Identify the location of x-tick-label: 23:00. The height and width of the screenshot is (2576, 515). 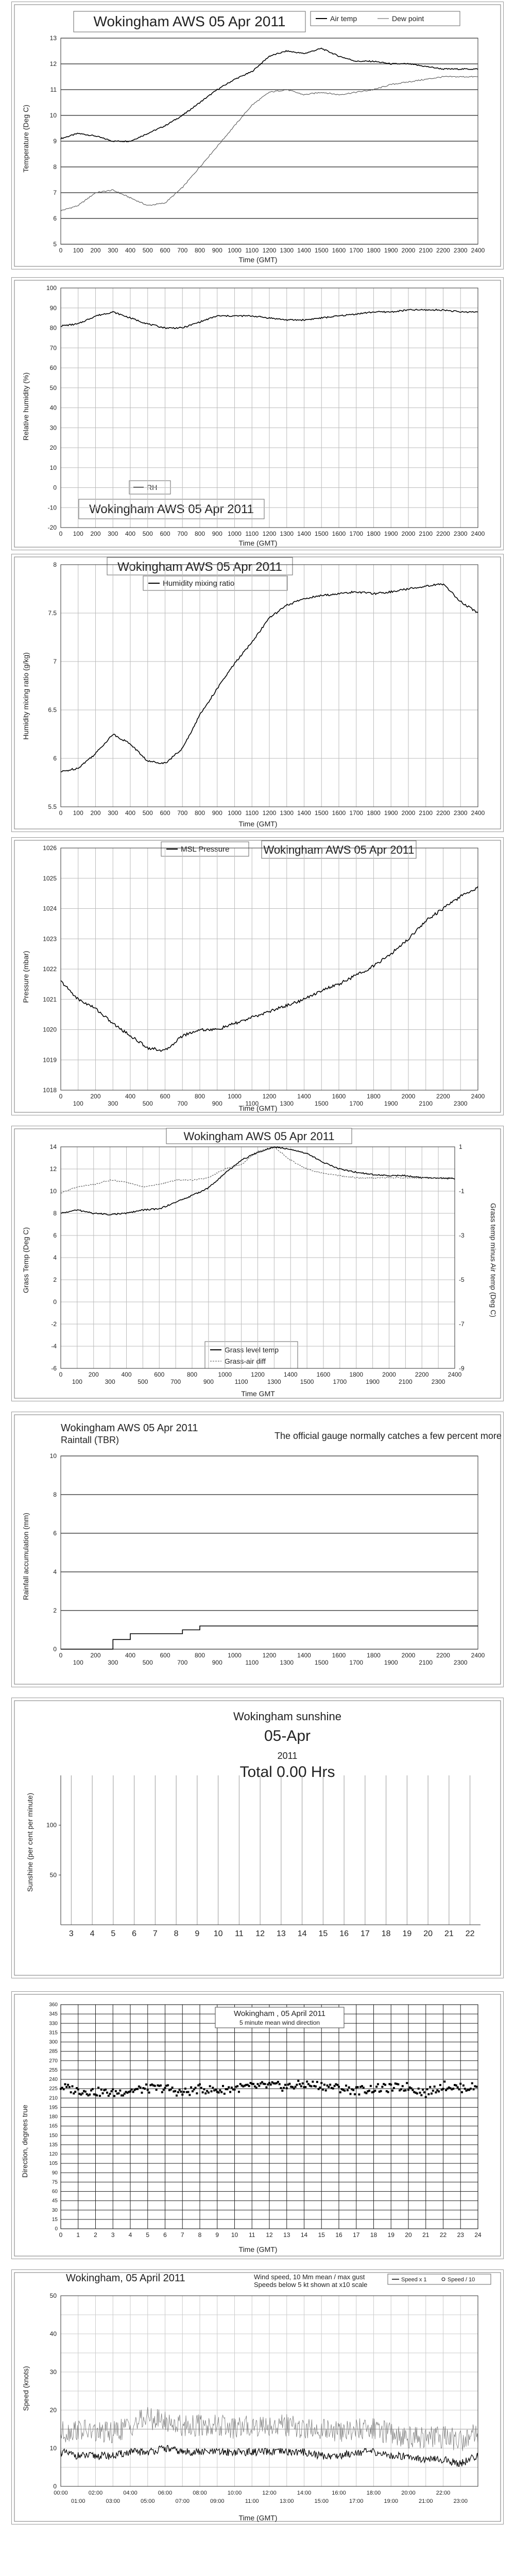
(460, 2501).